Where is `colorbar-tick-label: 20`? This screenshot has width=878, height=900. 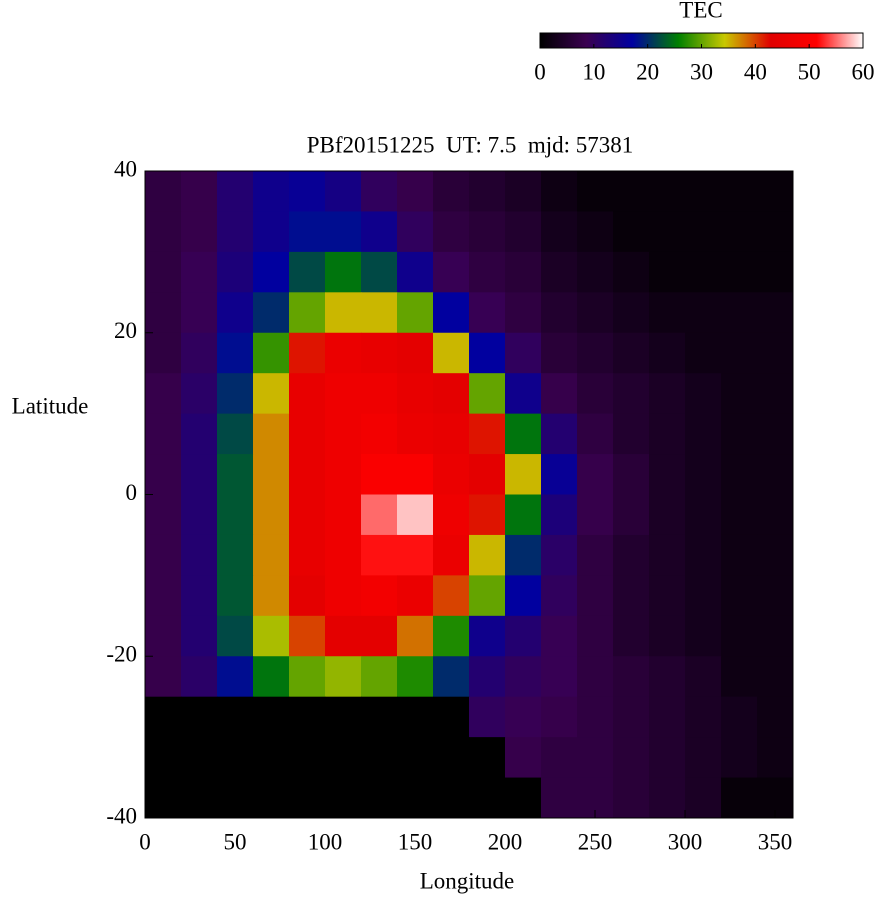
colorbar-tick-label: 20 is located at coordinates (647, 71).